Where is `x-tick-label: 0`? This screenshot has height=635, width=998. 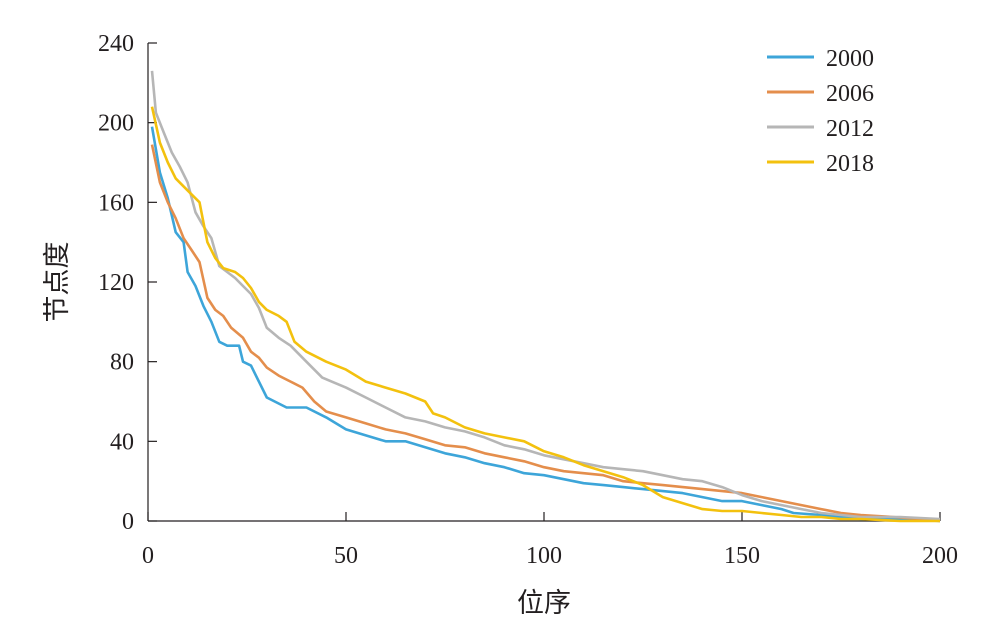 x-tick-label: 0 is located at coordinates (148, 556).